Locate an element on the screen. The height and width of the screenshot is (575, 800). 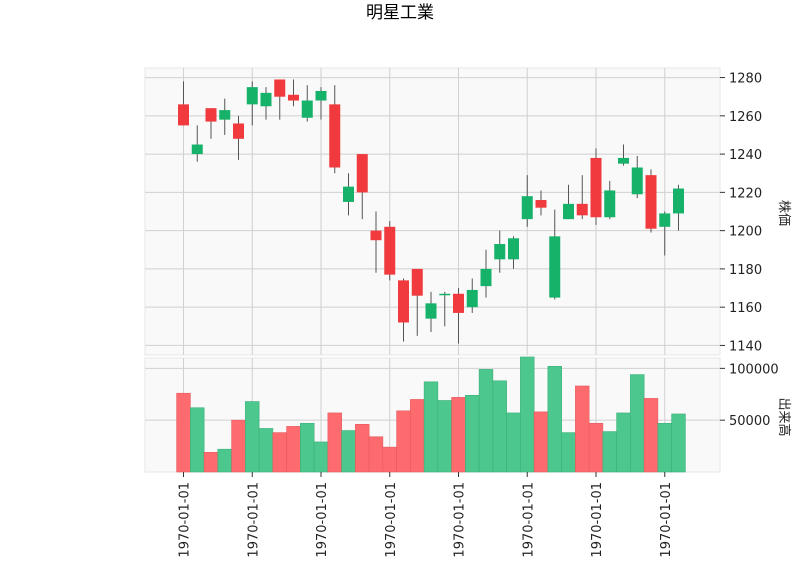
price-tick-label: 1240 is located at coordinates (745, 155).